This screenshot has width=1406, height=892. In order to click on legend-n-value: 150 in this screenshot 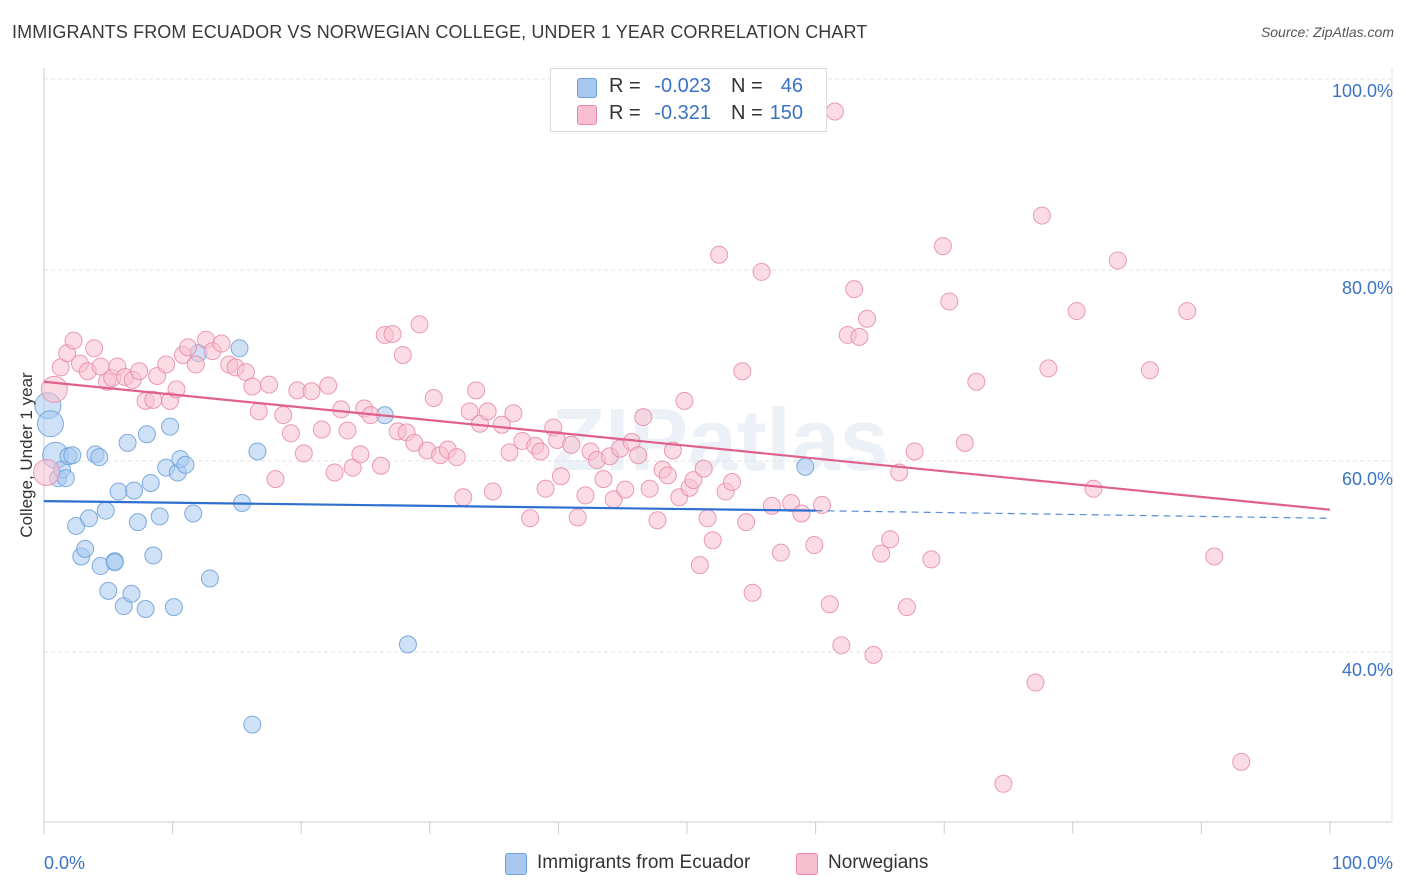, I will do `click(786, 113)`.